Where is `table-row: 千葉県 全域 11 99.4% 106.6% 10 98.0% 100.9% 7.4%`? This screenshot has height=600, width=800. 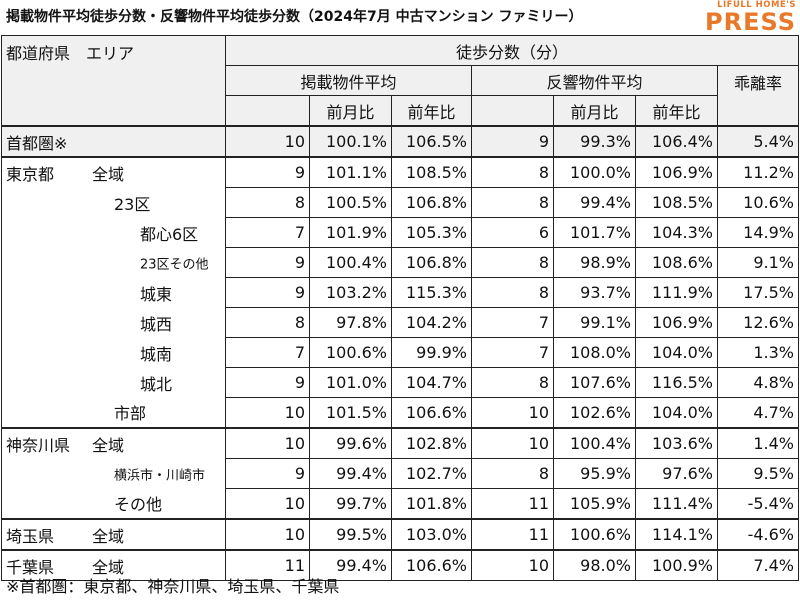 table-row: 千葉県 全域 11 99.4% 106.6% 10 98.0% 100.9% 7.4% is located at coordinates (400, 565).